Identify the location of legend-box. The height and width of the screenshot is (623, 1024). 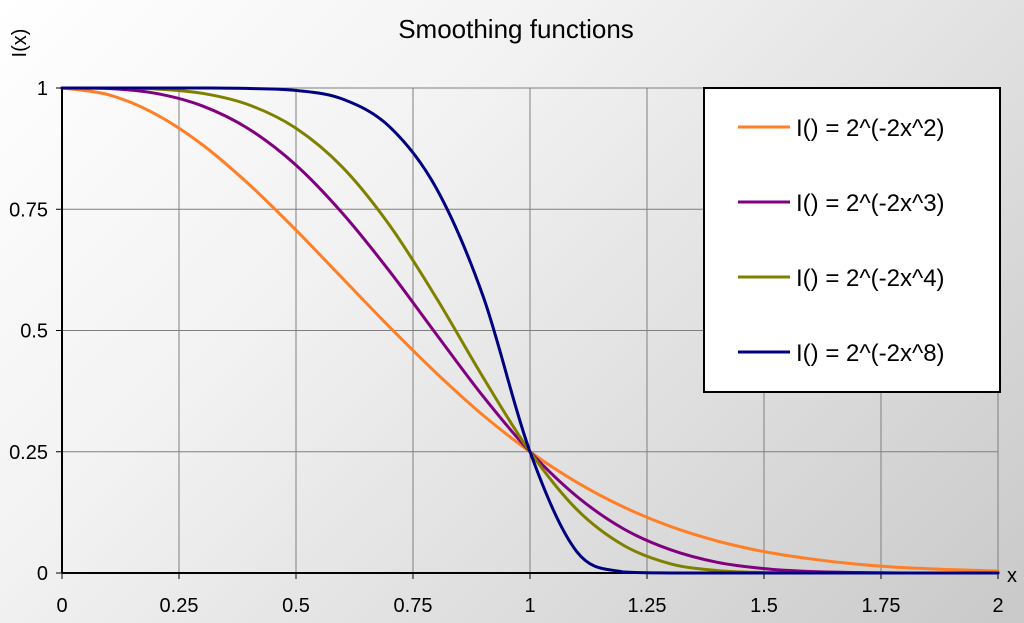
(852, 240).